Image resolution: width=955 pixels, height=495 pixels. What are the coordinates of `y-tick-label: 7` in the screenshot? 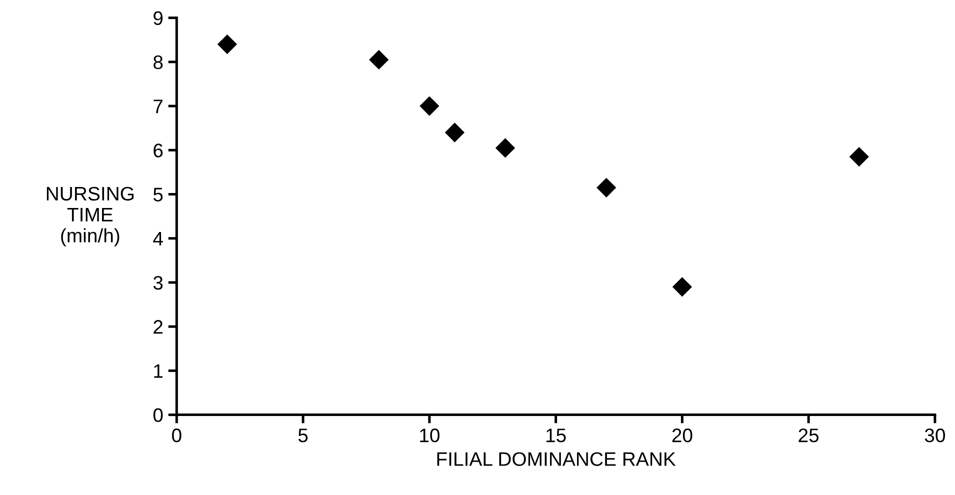 It's located at (158, 107).